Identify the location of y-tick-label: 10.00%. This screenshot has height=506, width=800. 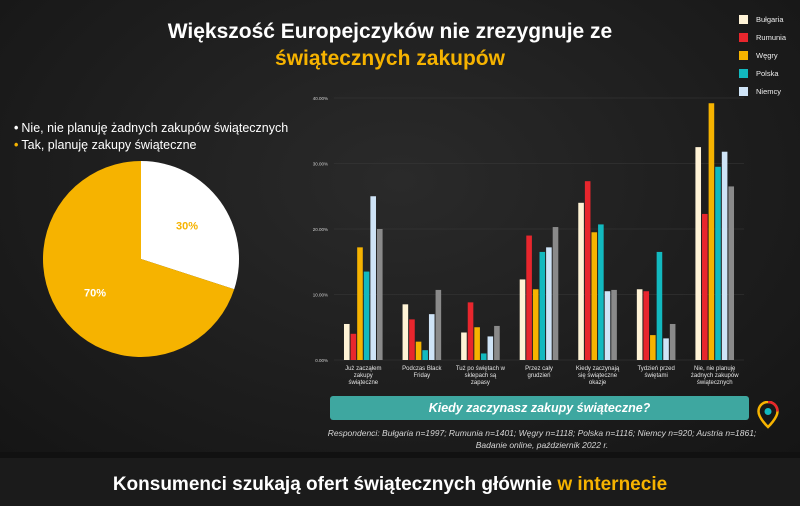
(320, 295).